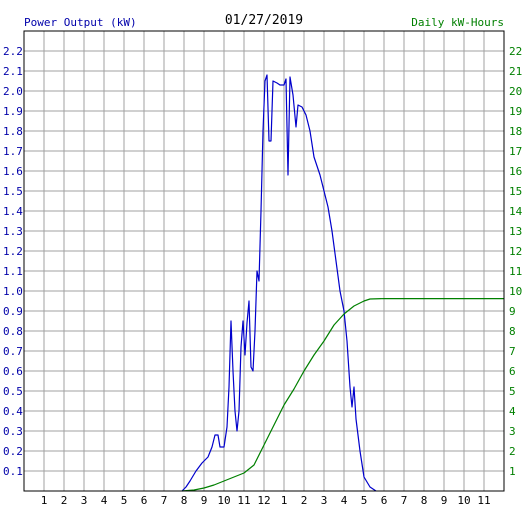 This screenshot has height=510, width=527. I want to click on left-tick-label: 1.7, so click(13, 151).